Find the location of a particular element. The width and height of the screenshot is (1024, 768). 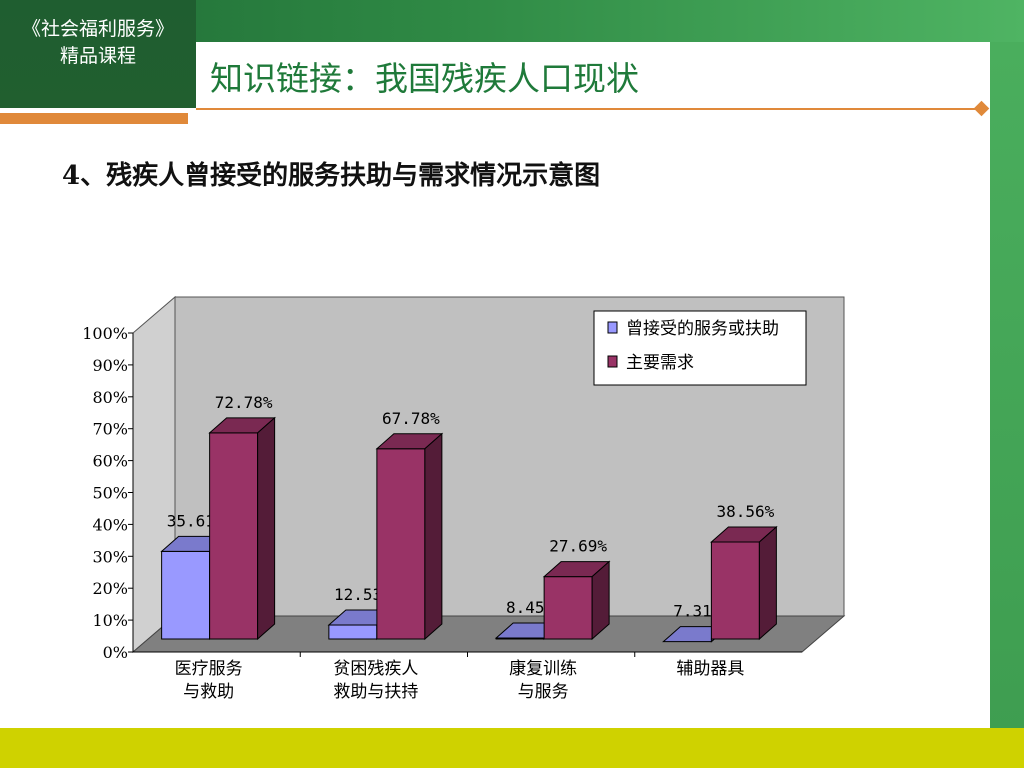

category-label: 与服务 is located at coordinates (543, 692).